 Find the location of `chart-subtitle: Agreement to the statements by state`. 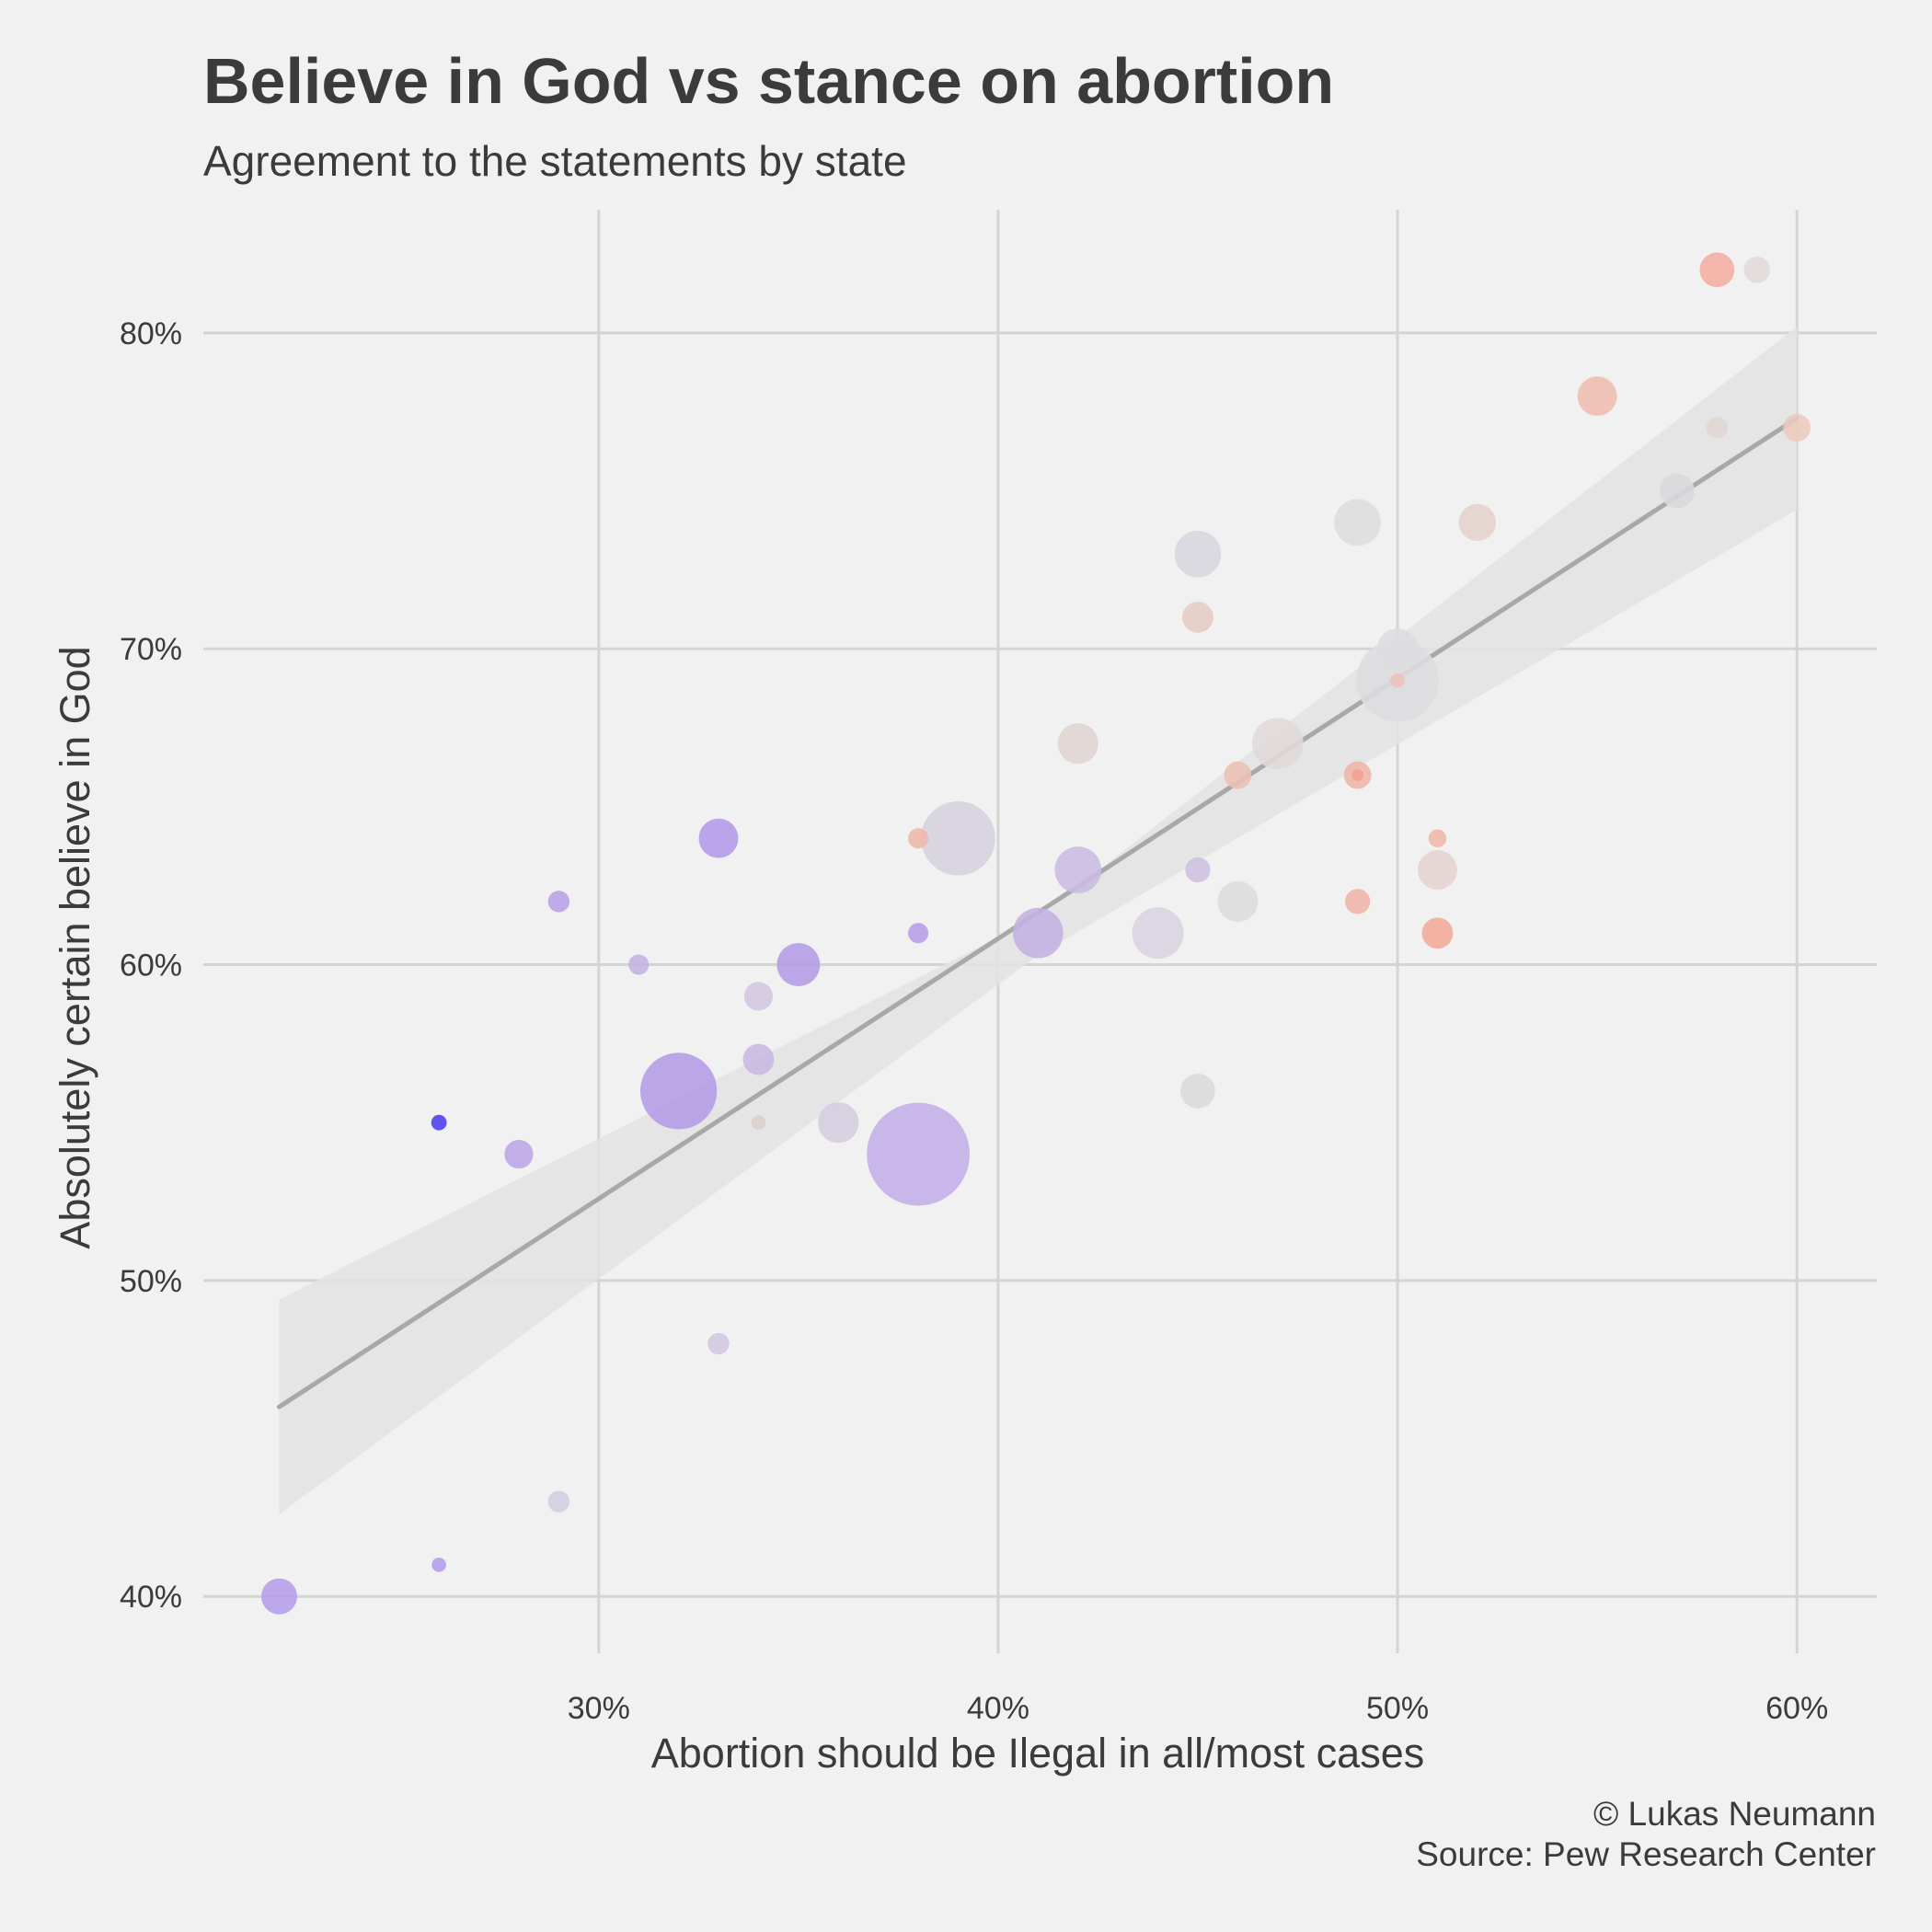

chart-subtitle: Agreement to the statements by state is located at coordinates (555, 161).